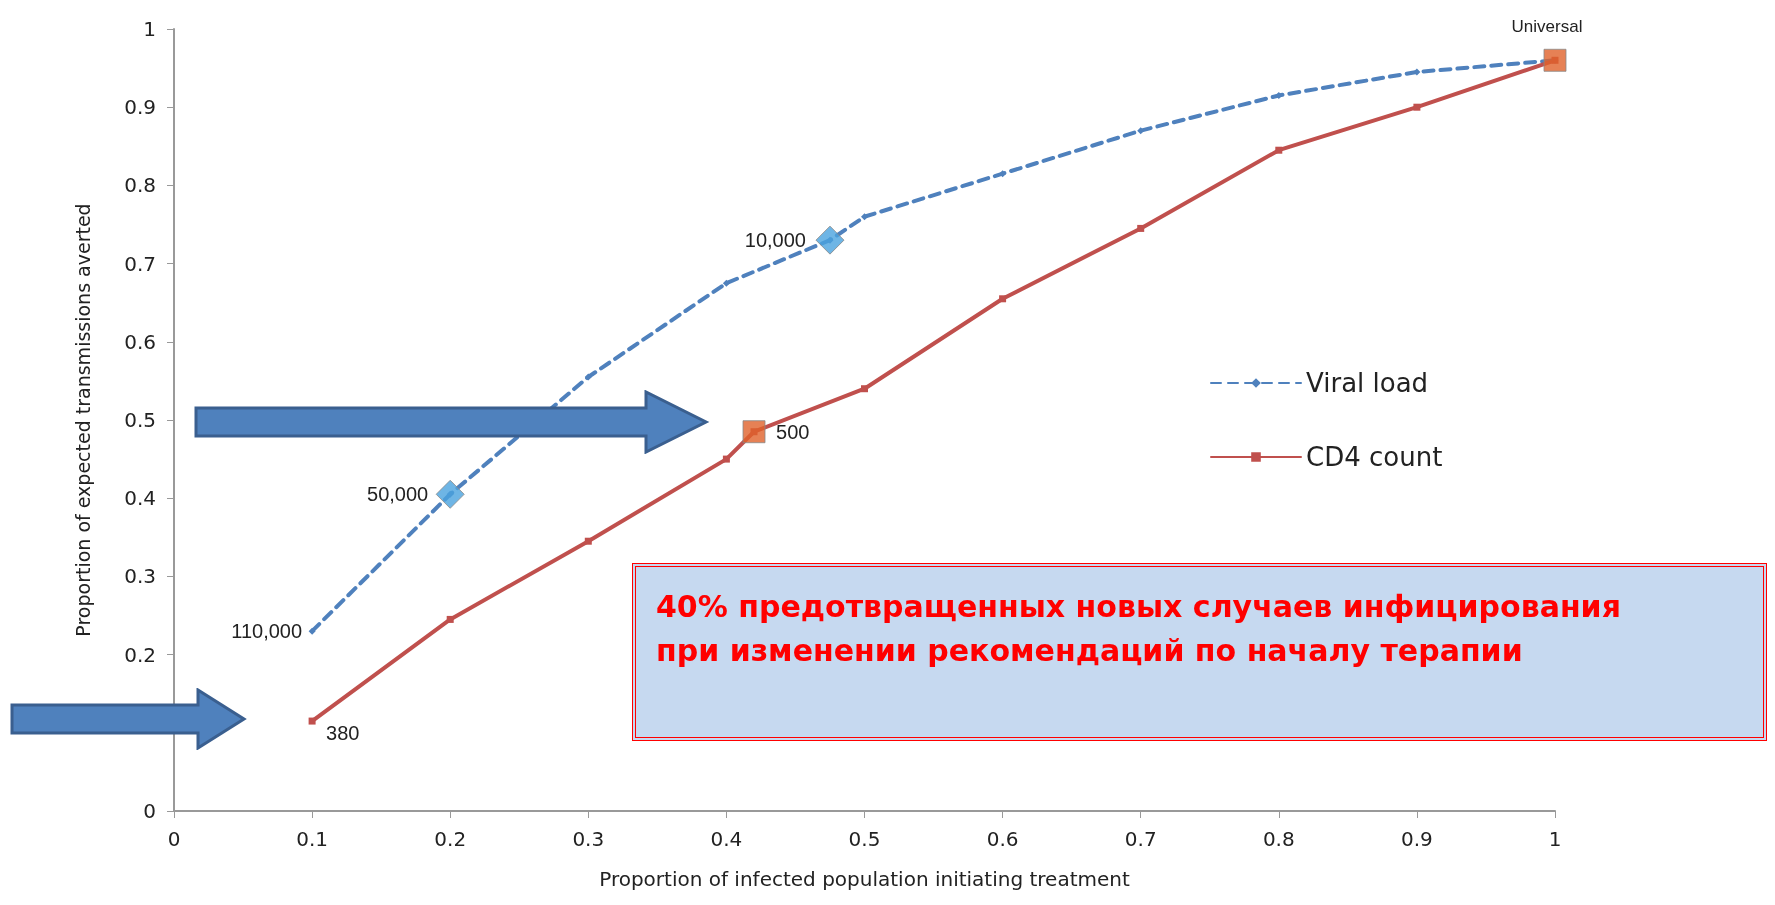 This screenshot has width=1775, height=905. I want to click on annotation: Universal, so click(1547, 26).